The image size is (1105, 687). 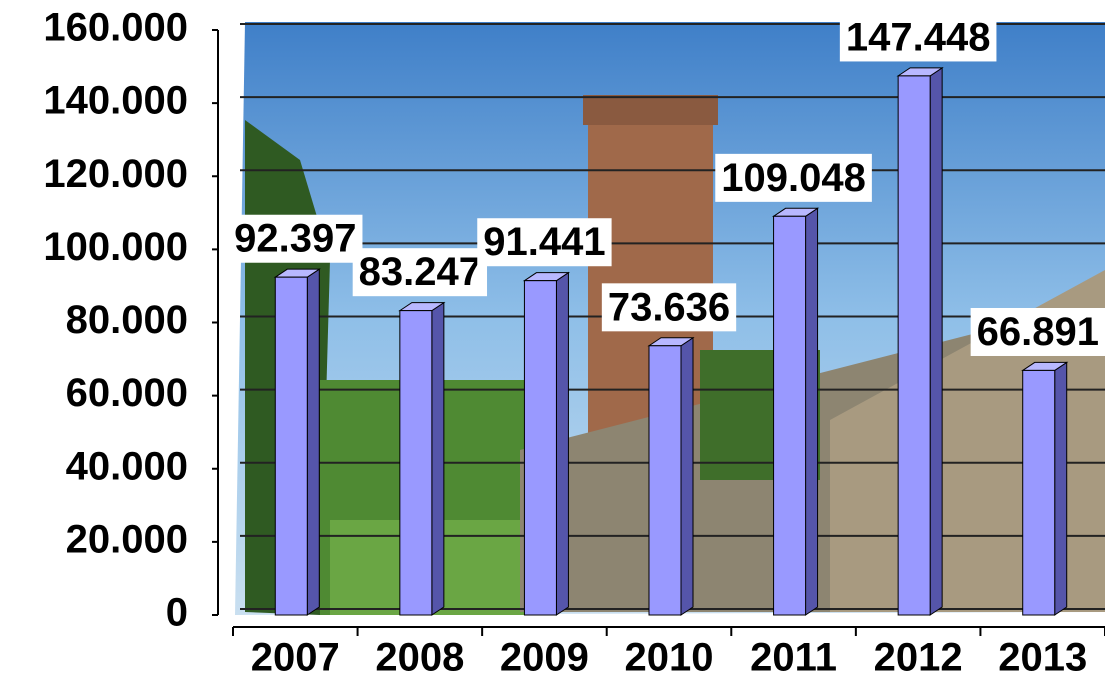 I want to click on value-label: 83.247, so click(x=420, y=272).